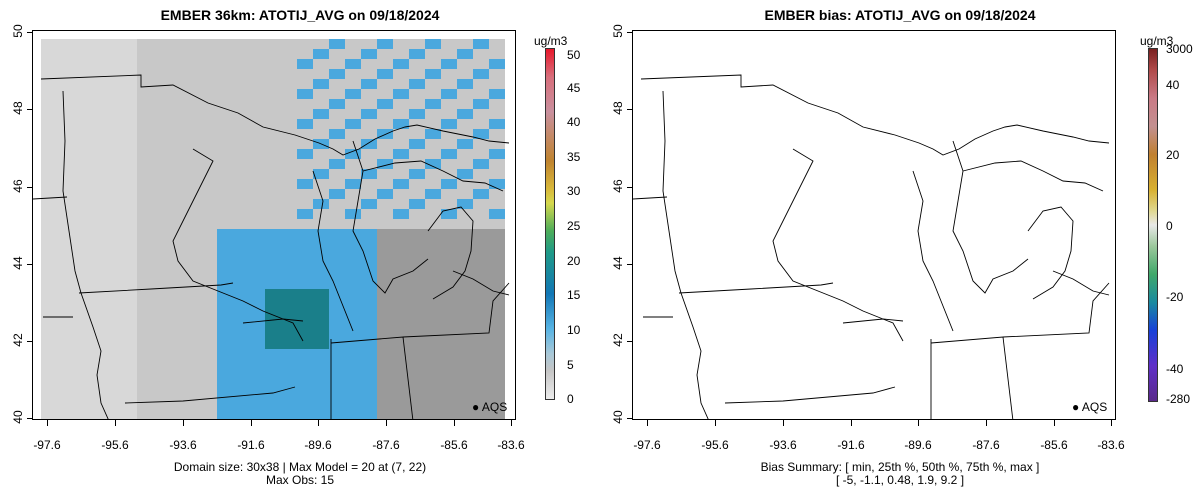  I want to click on y-tick-label: 50, so click(18, 31).